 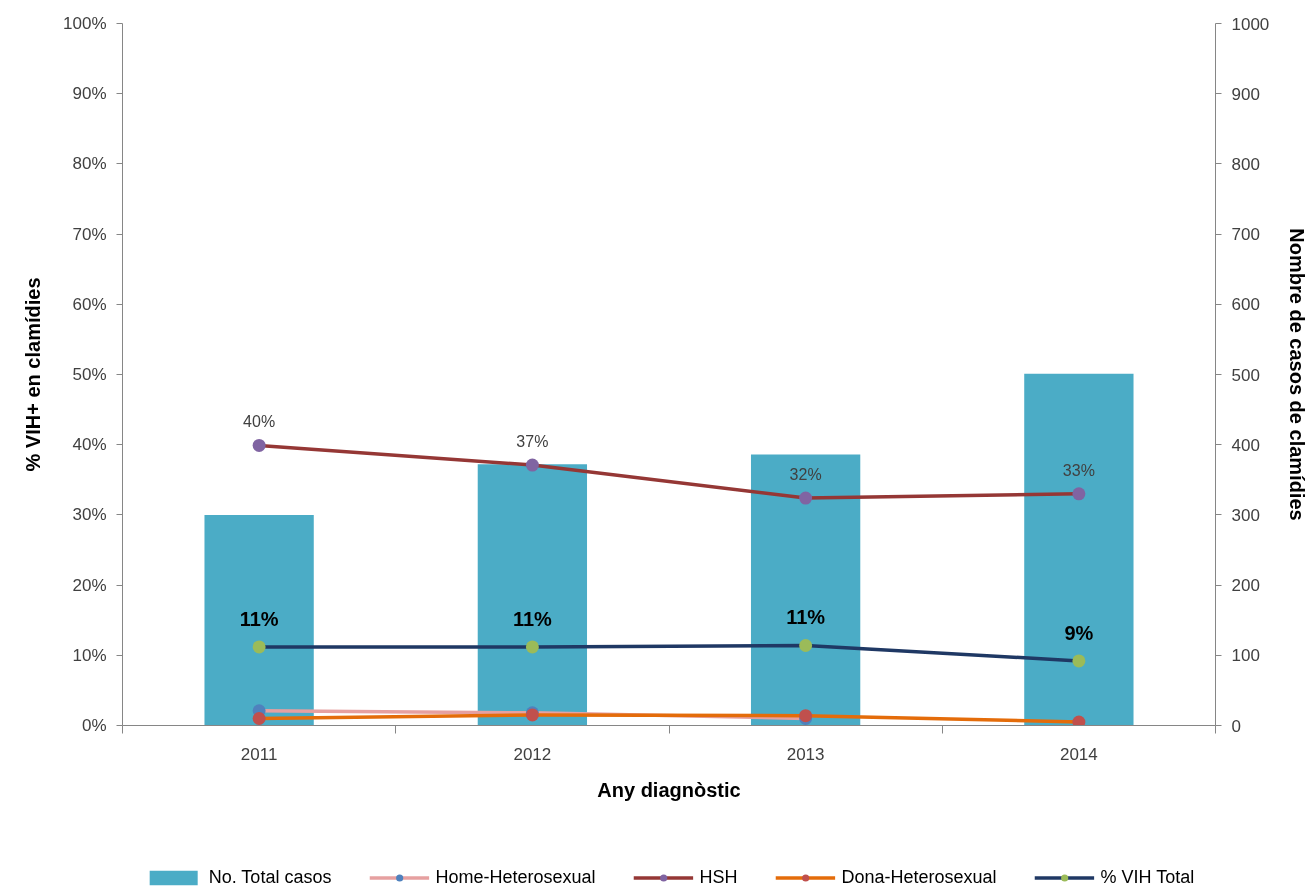 I want to click on y-tick-label: 20%, so click(x=89, y=585).